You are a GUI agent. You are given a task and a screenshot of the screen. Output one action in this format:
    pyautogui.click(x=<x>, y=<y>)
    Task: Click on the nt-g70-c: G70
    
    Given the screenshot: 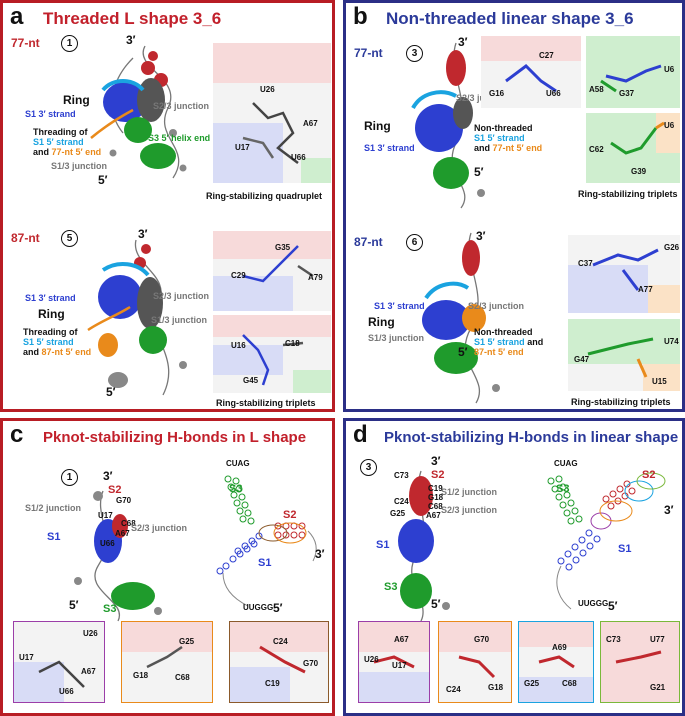 What is the action you would take?
    pyautogui.click(x=124, y=500)
    